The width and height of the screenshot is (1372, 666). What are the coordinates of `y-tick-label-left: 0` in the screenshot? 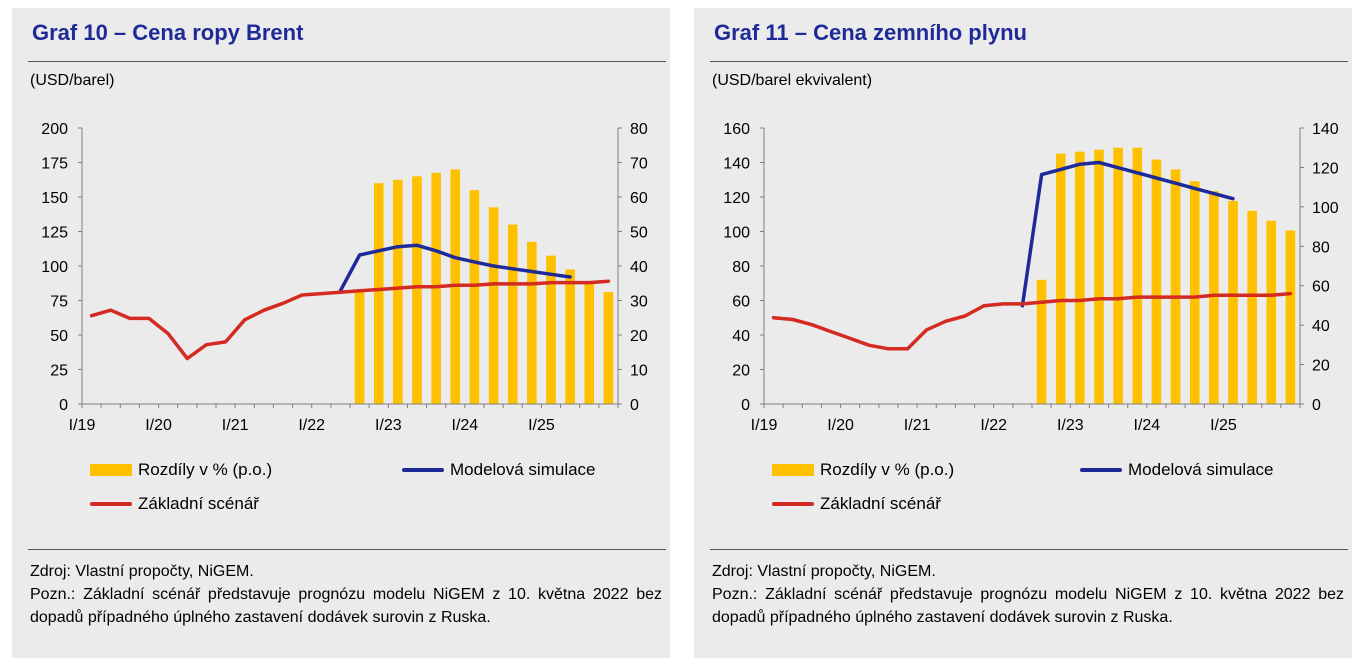 It's located at (63, 405).